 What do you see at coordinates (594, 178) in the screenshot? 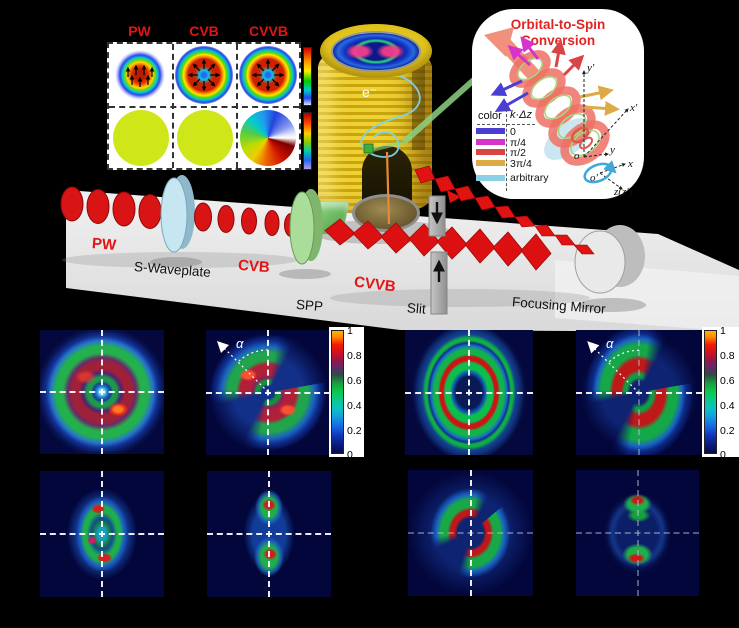
I see `origin-label-o-prime: o'` at bounding box center [594, 178].